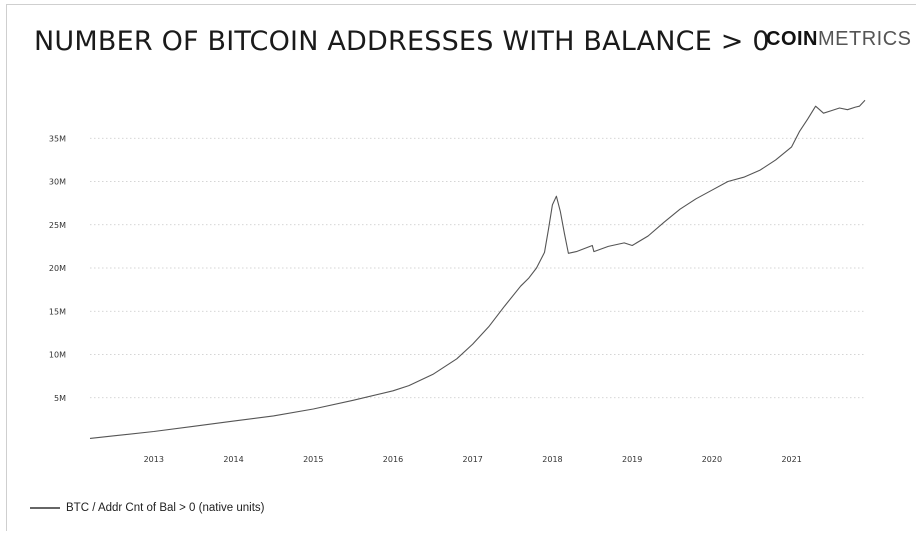  I want to click on x-tick-label: 2019, so click(632, 459).